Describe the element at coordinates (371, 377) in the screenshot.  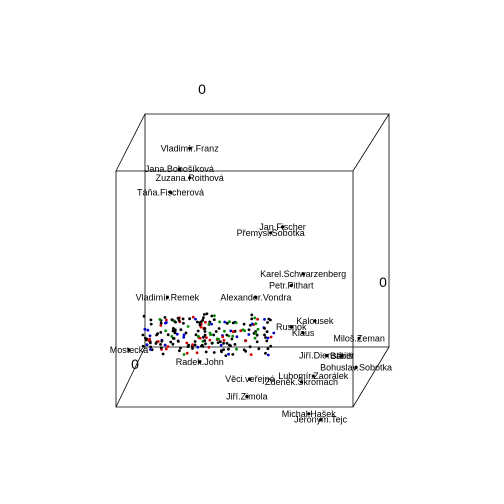
I see `box-edge-br` at that location.